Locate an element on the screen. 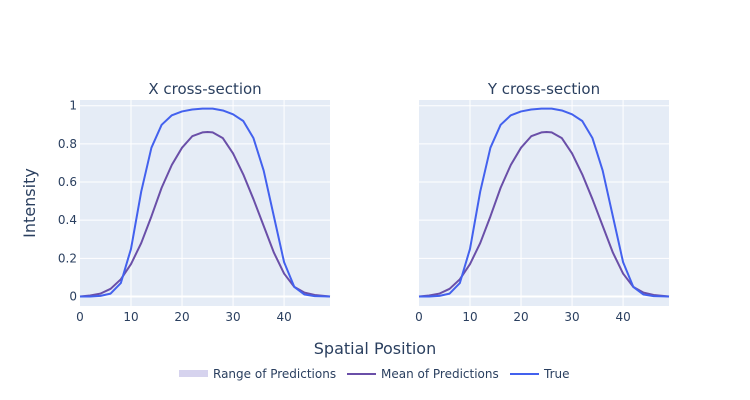 The width and height of the screenshot is (750, 400). legend-label-range-of-predictions: Range of Predictions is located at coordinates (274, 374).